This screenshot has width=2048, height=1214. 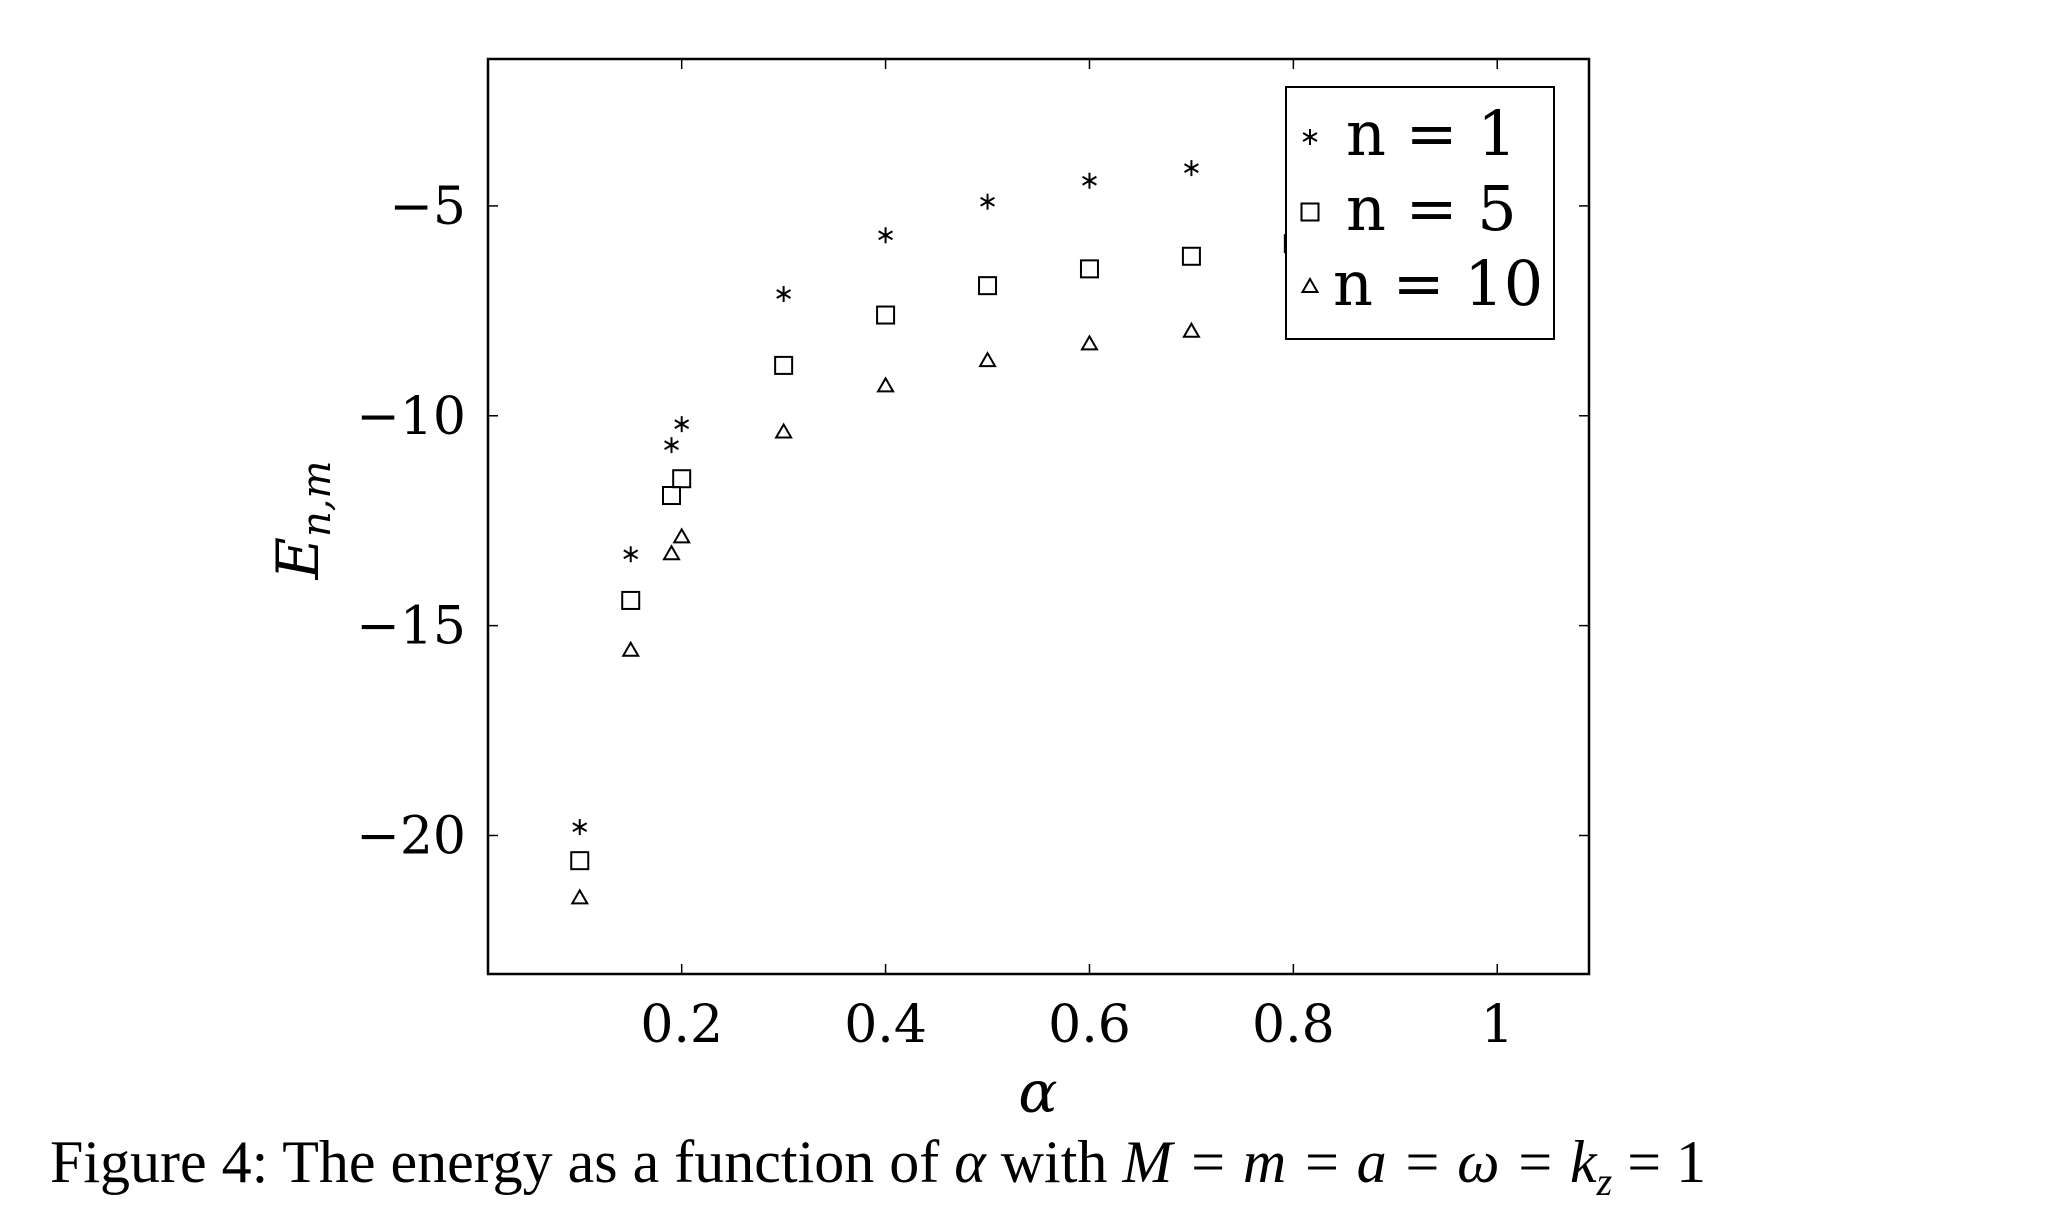 I want to click on y-tick-label: −10, so click(x=411, y=417).